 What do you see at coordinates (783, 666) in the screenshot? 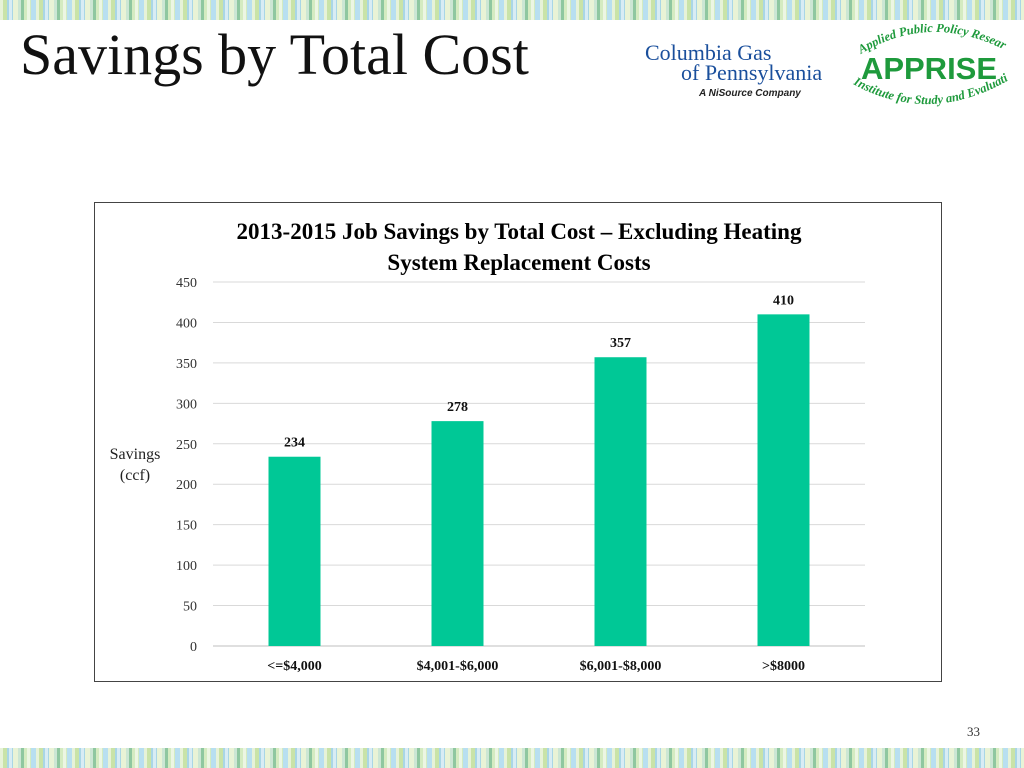
I see `x-tick-label: >$8000` at bounding box center [783, 666].